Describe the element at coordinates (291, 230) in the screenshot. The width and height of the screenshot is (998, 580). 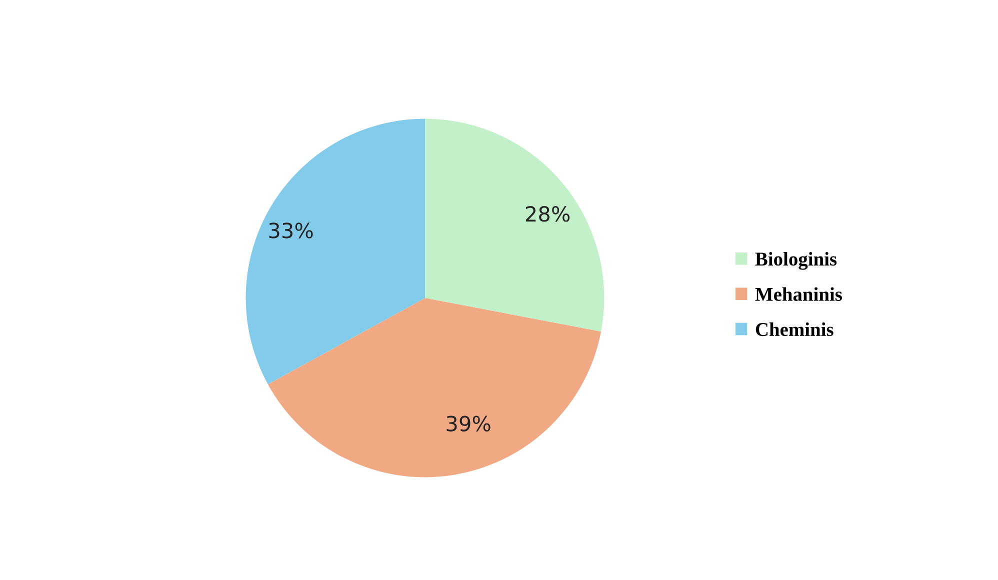
I see `data-label: 33%` at that location.